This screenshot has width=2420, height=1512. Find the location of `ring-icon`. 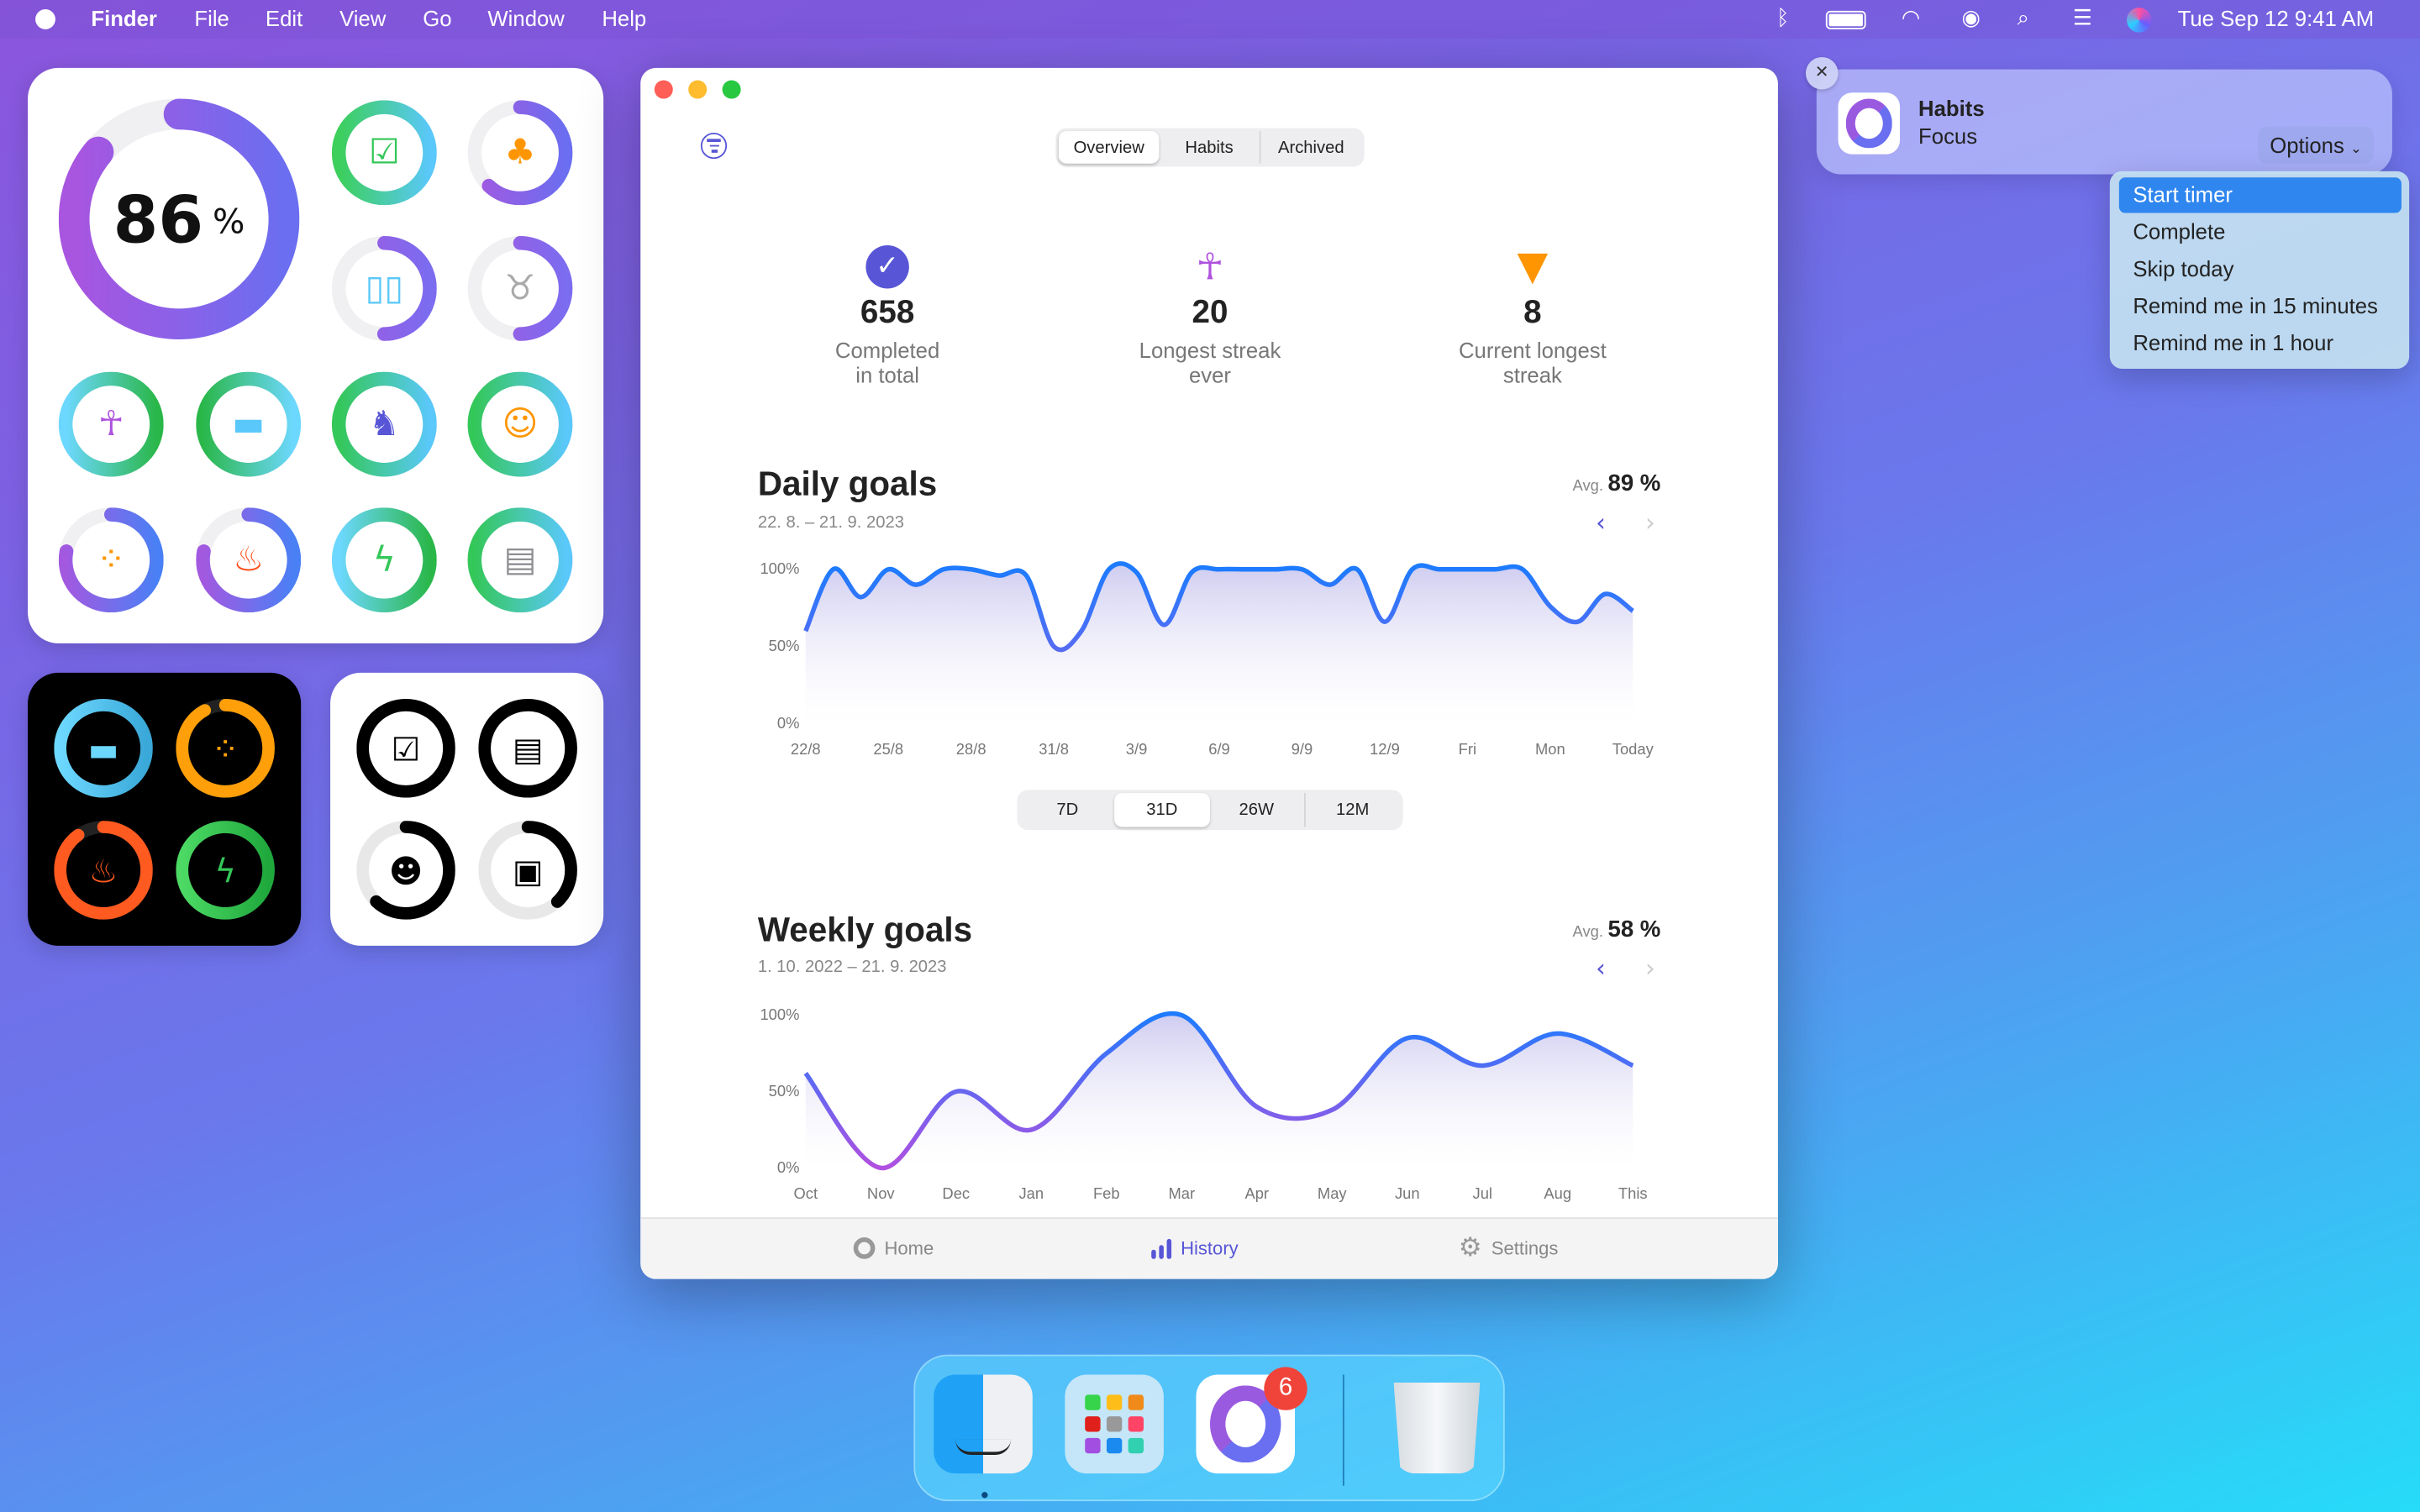

ring-icon is located at coordinates (865, 1248).